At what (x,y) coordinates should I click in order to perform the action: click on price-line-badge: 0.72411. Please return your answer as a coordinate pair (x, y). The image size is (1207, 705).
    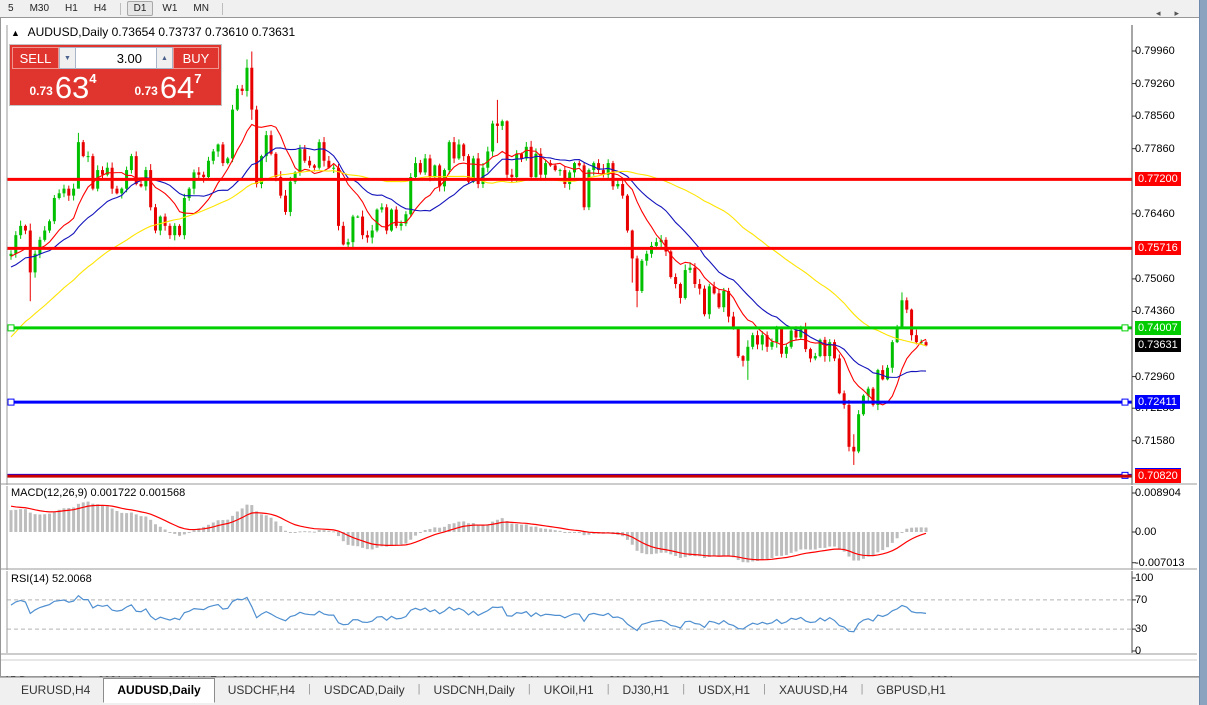
    Looking at the image, I should click on (1157, 402).